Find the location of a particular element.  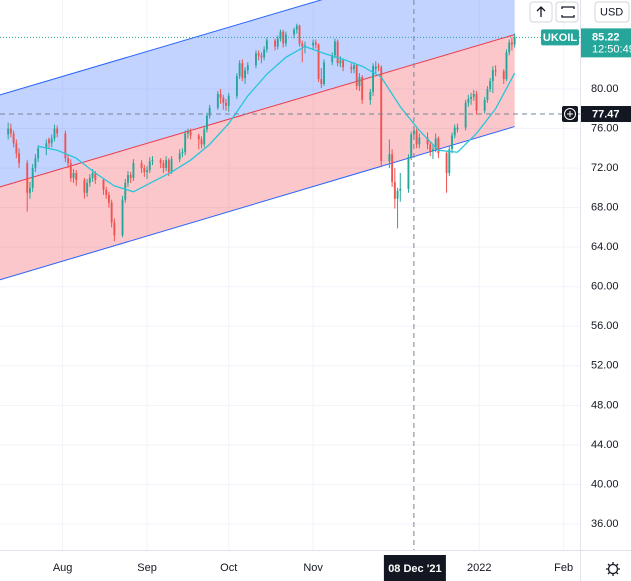

currency-label: USD is located at coordinates (611, 12).